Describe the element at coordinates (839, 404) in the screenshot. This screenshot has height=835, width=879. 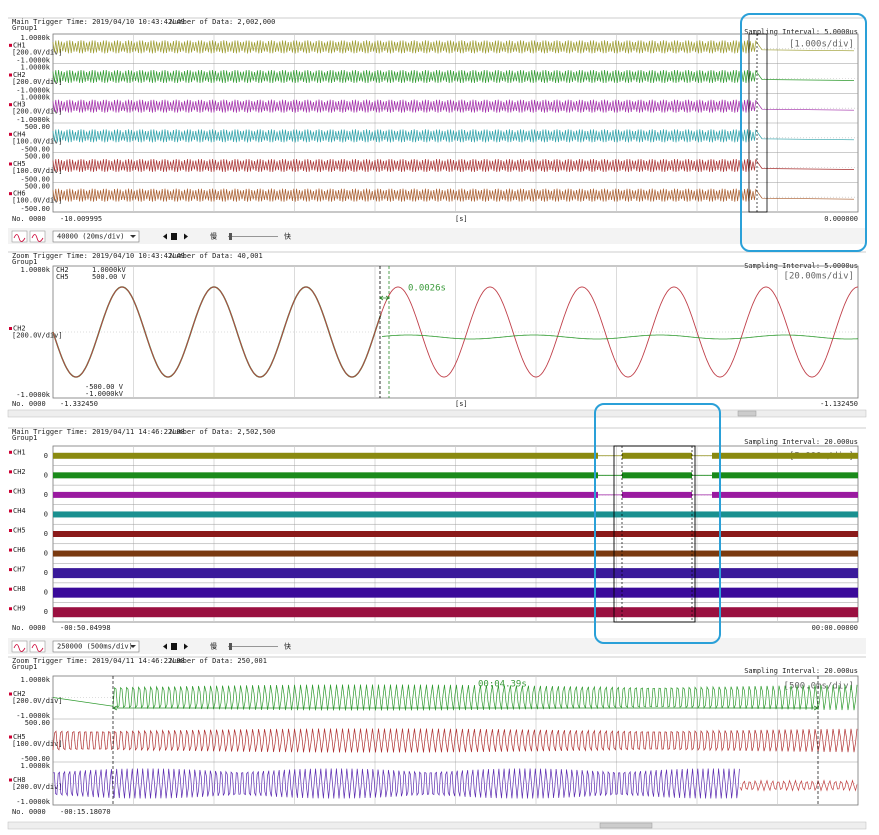
I see `footer-end: -1.132450` at that location.